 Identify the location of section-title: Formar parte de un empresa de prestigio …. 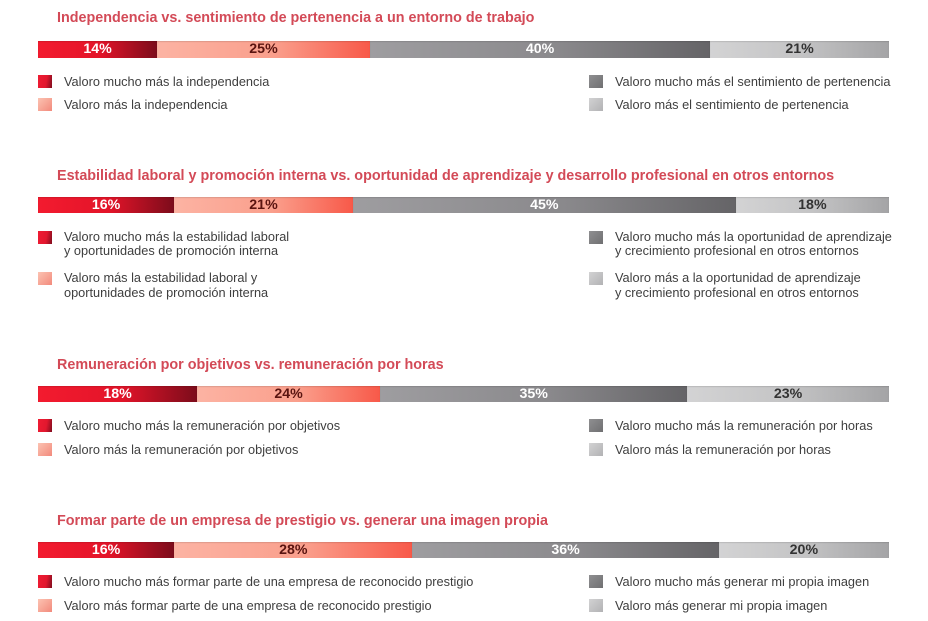
(303, 521).